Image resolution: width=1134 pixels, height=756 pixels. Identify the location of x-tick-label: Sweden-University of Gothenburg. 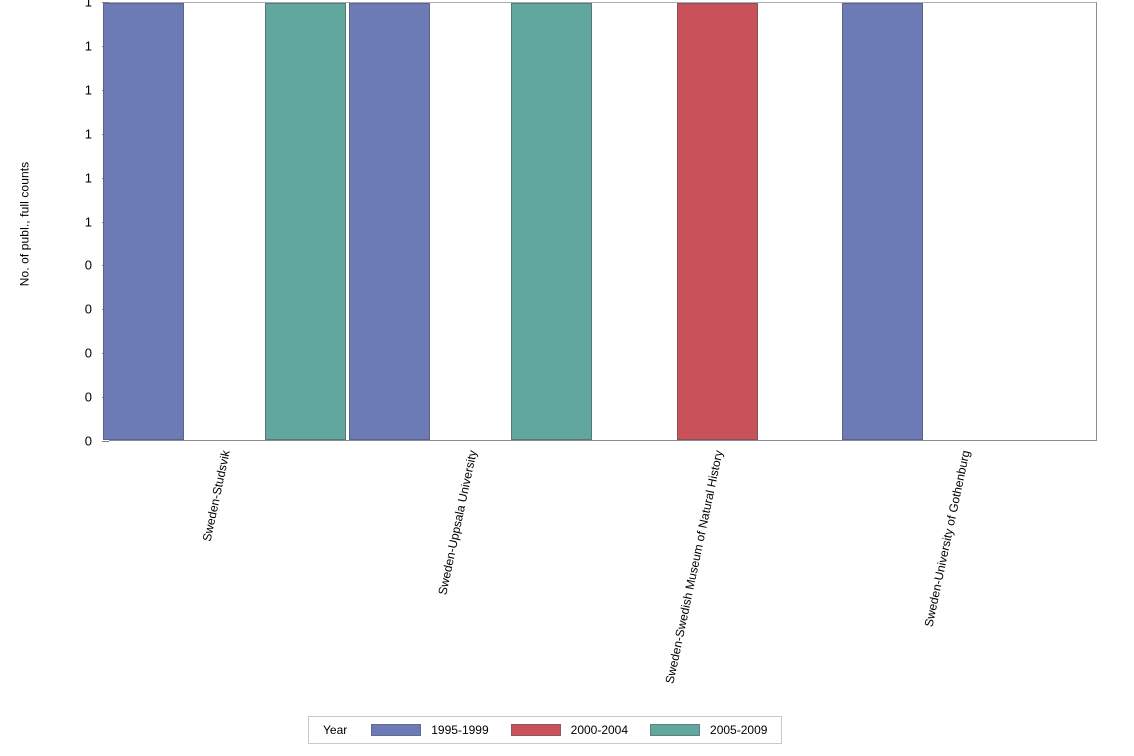
(947, 539).